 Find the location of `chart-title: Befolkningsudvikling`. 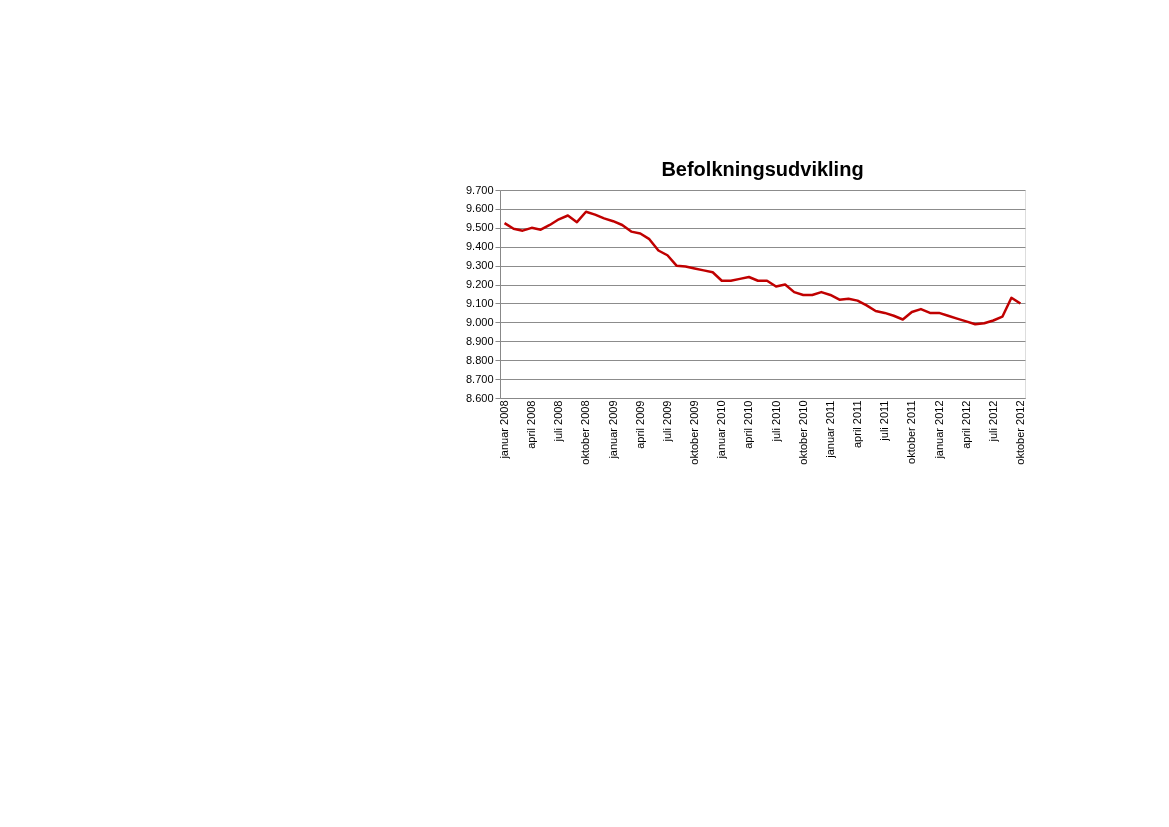

chart-title: Befolkningsudvikling is located at coordinates (762, 169).